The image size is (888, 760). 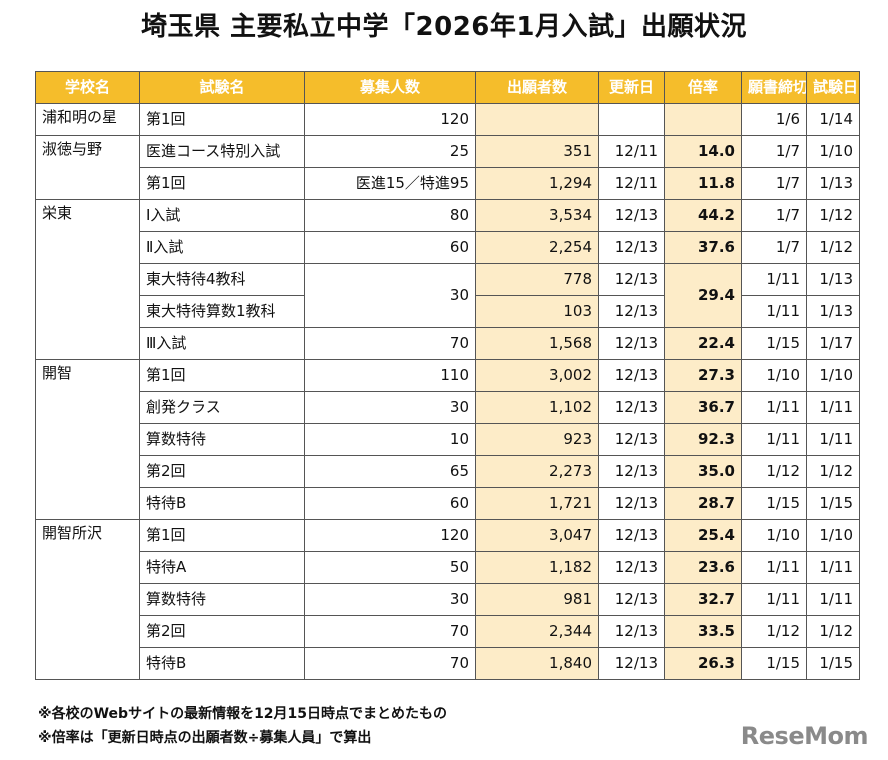 I want to click on school-name: 栄東, so click(x=87, y=279).